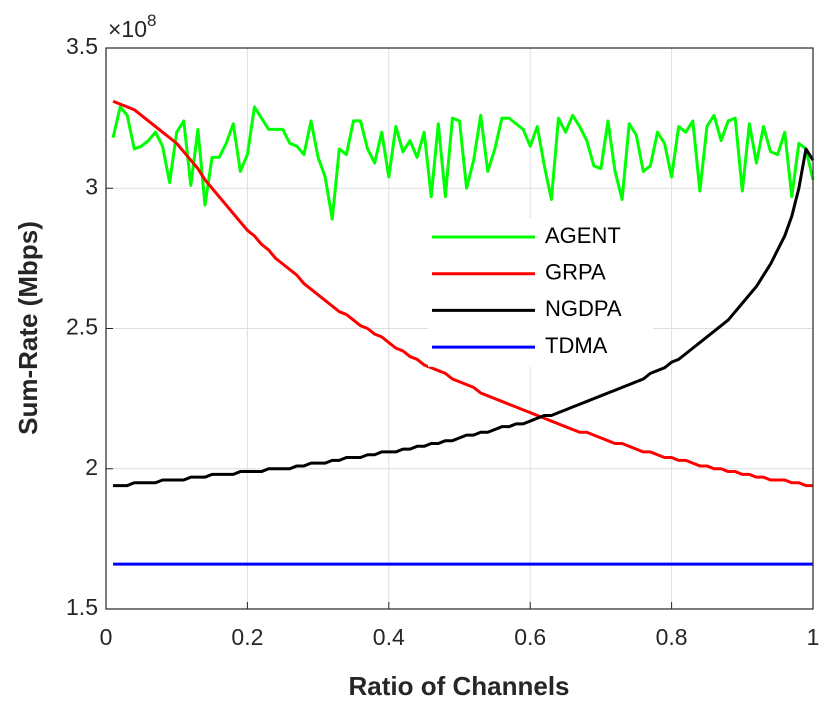 The image size is (830, 709). I want to click on y-tick-label: 2, so click(91, 467).